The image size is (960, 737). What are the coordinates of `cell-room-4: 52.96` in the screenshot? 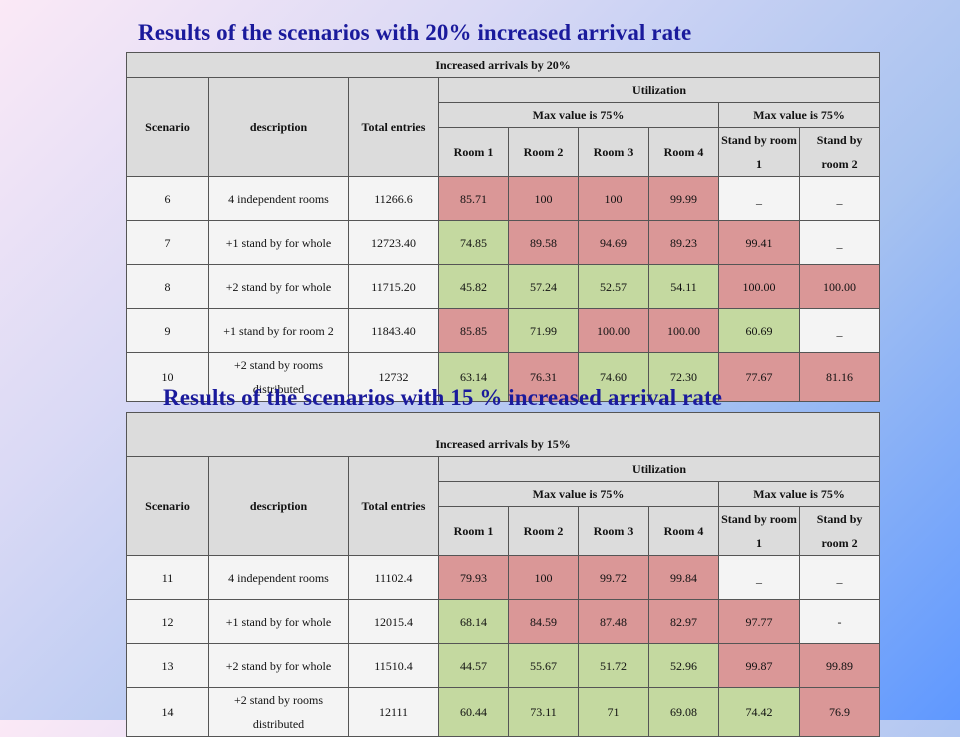 It's located at (683, 665).